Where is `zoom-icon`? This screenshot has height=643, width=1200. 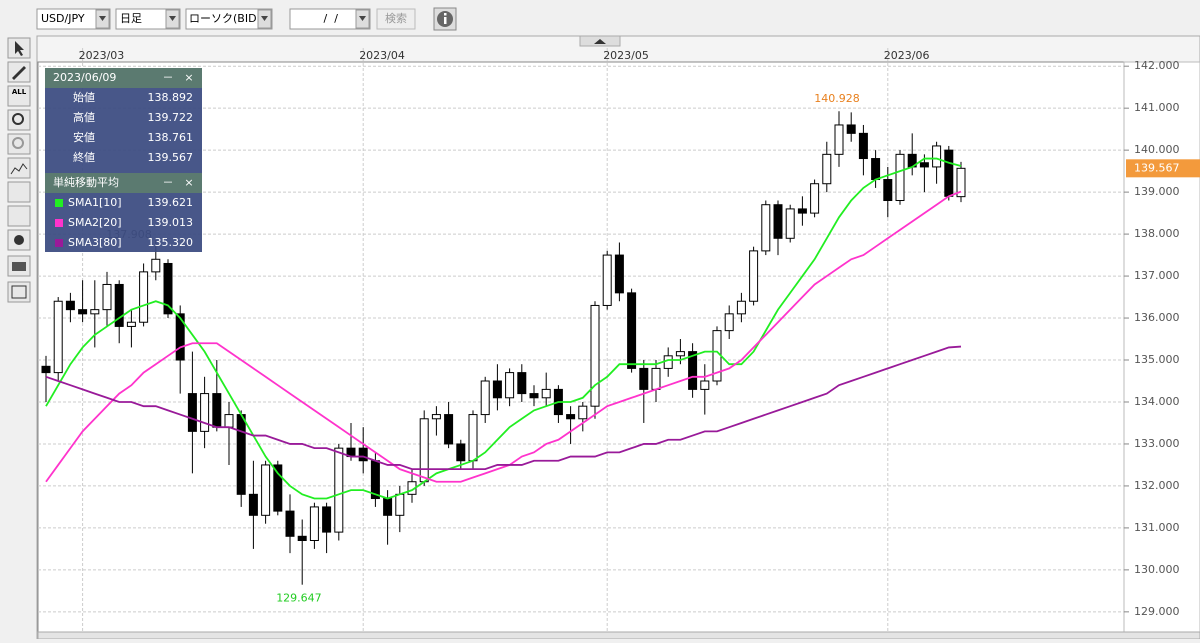 zoom-icon is located at coordinates (18, 119).